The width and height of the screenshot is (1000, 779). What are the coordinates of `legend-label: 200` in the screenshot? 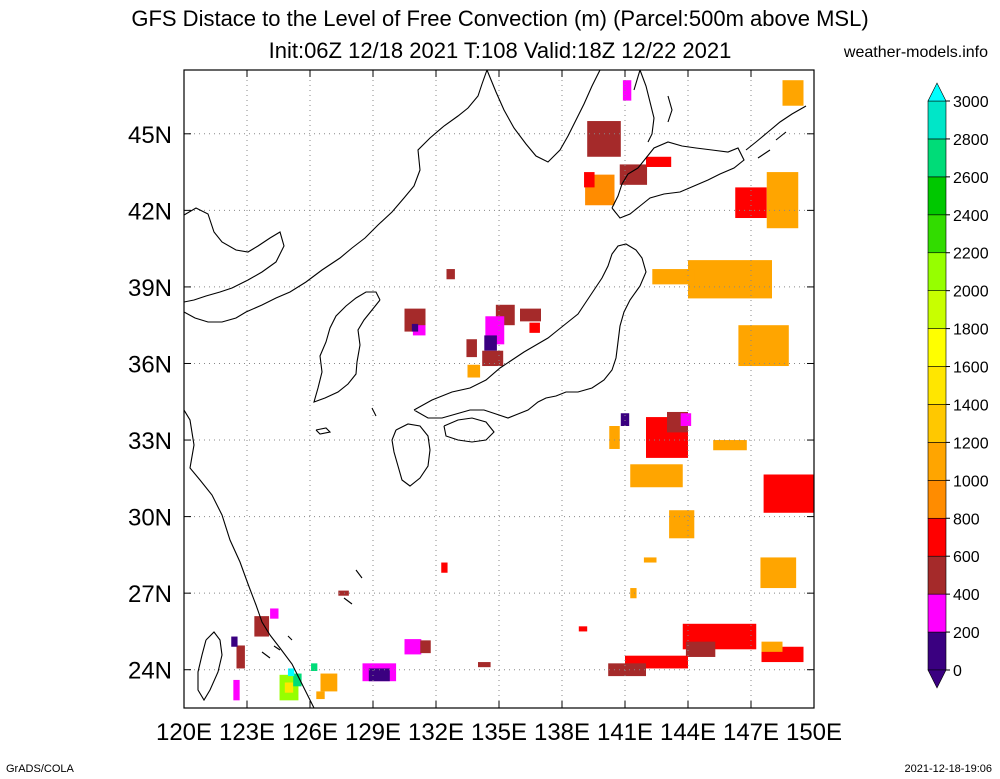 It's located at (966, 633).